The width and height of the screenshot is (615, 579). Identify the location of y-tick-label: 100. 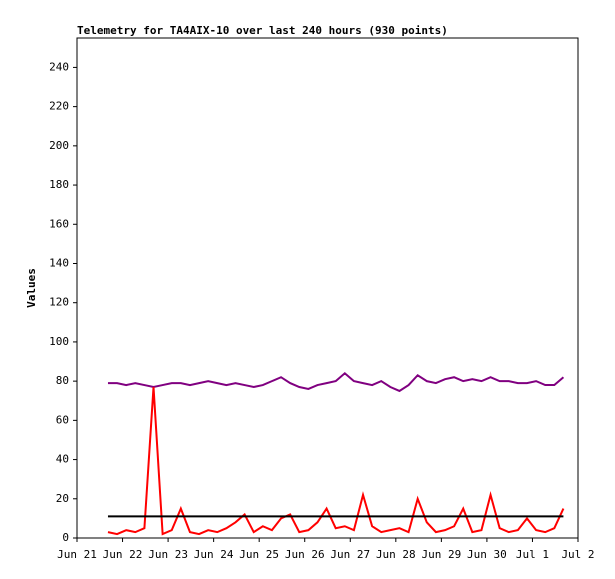
(59, 341).